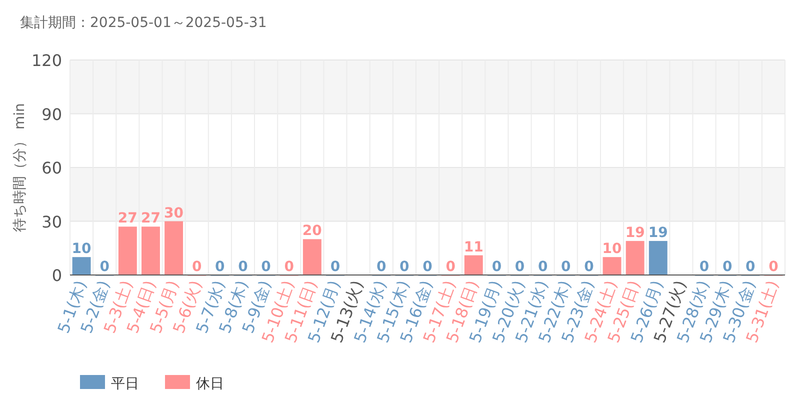 The width and height of the screenshot is (800, 400). What do you see at coordinates (52, 168) in the screenshot?
I see `y-tick-label: 60` at bounding box center [52, 168].